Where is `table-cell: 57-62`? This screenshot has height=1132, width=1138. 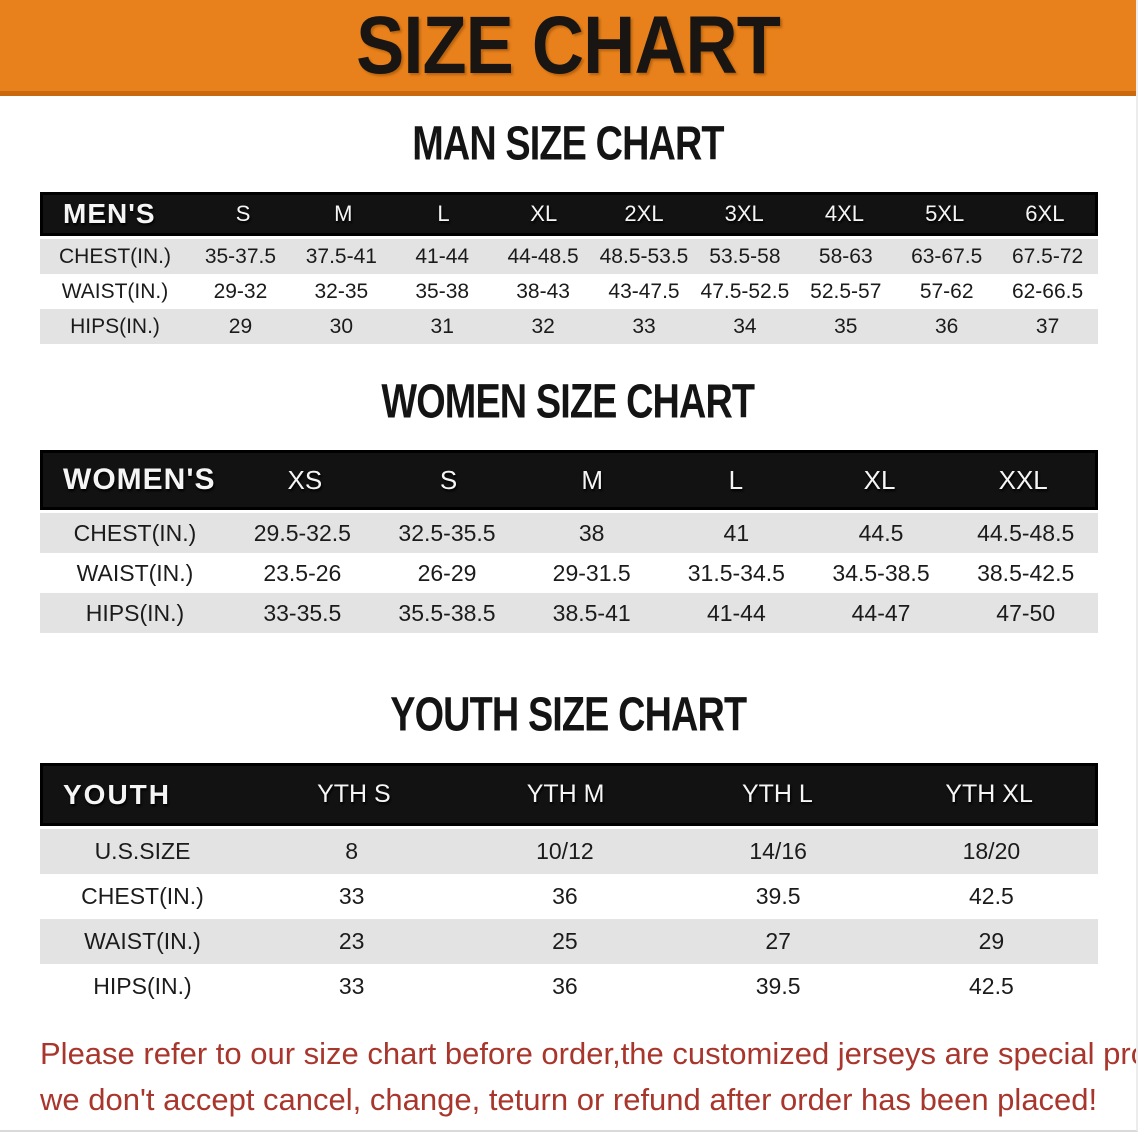
table-cell: 57-62 is located at coordinates (946, 291).